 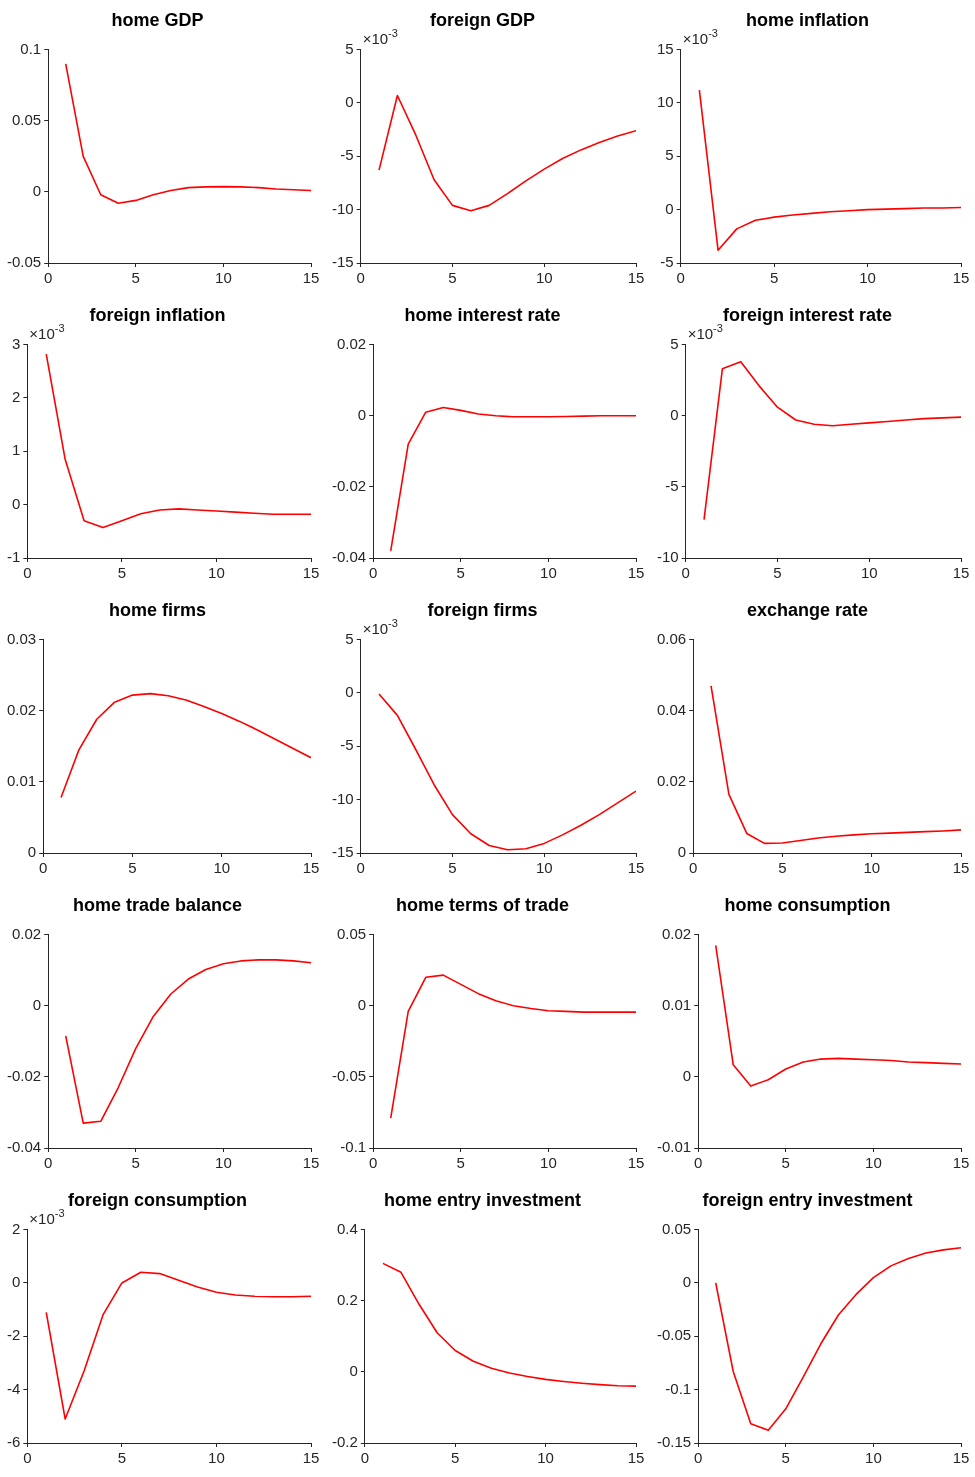 What do you see at coordinates (482, 19) in the screenshot?
I see `chart-title: foreign GDP` at bounding box center [482, 19].